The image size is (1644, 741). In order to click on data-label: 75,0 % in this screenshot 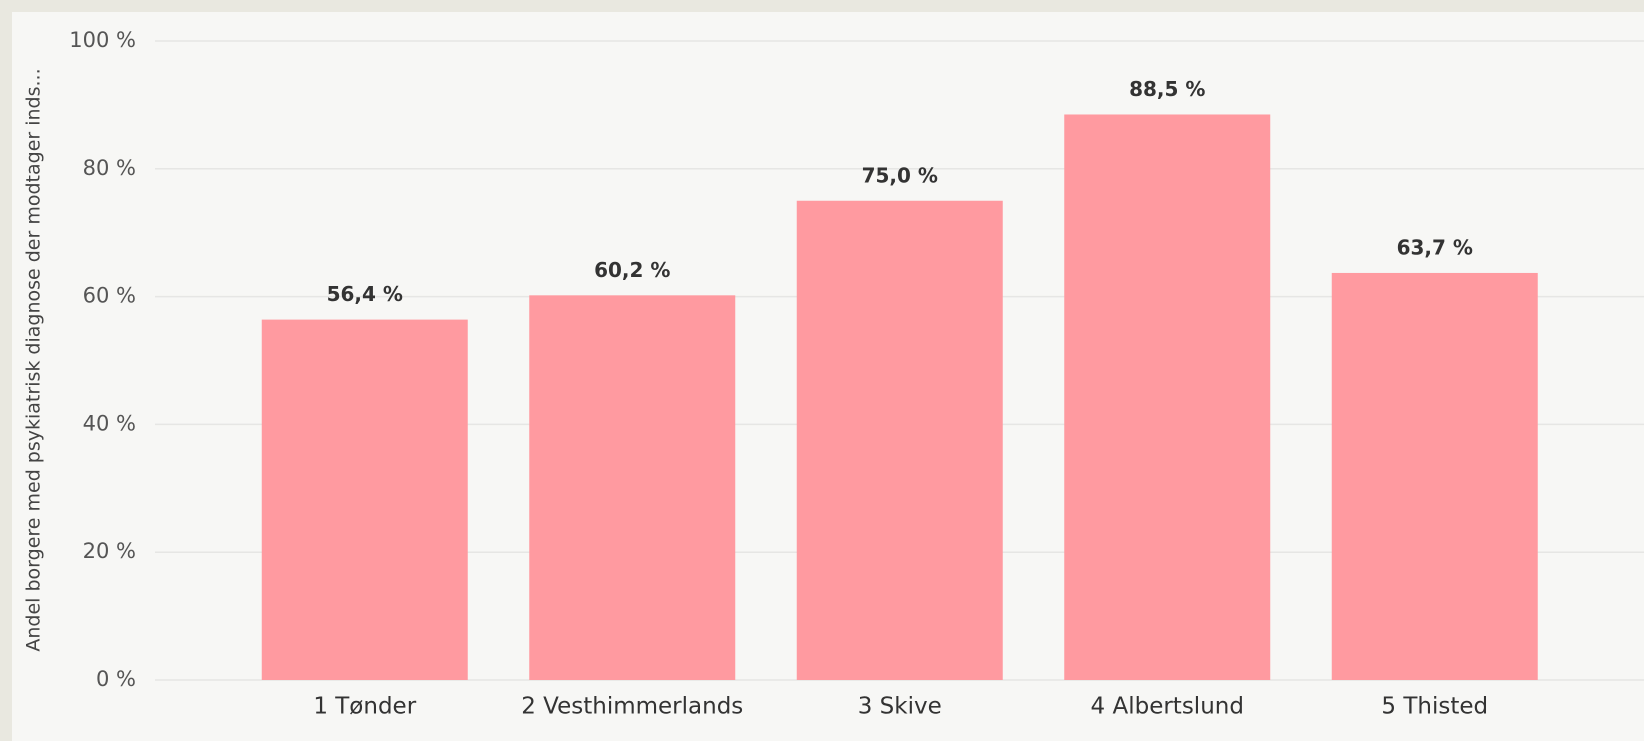, I will do `click(900, 175)`.